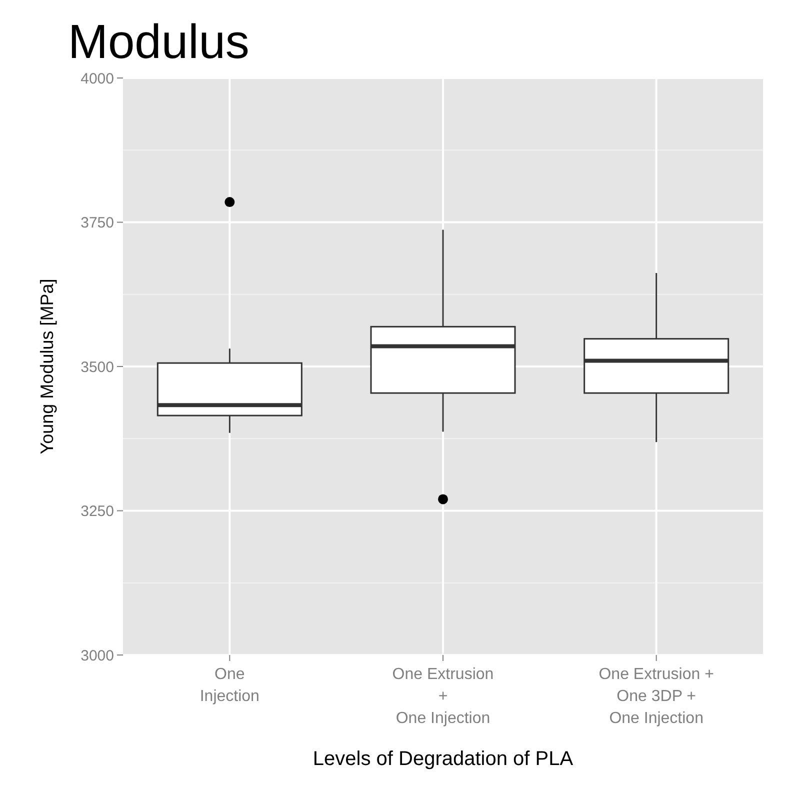  Describe the element at coordinates (159, 42) in the screenshot. I see `chart-title: Modulus` at that location.